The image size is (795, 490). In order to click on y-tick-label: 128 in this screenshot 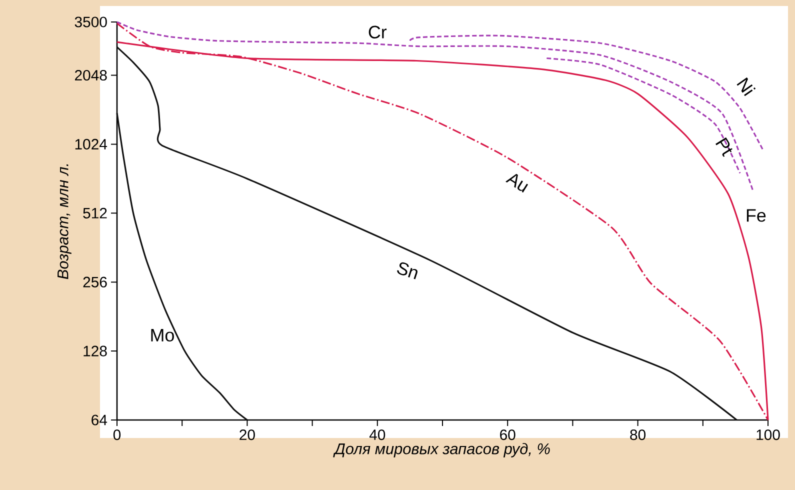, I will do `click(95, 351)`.